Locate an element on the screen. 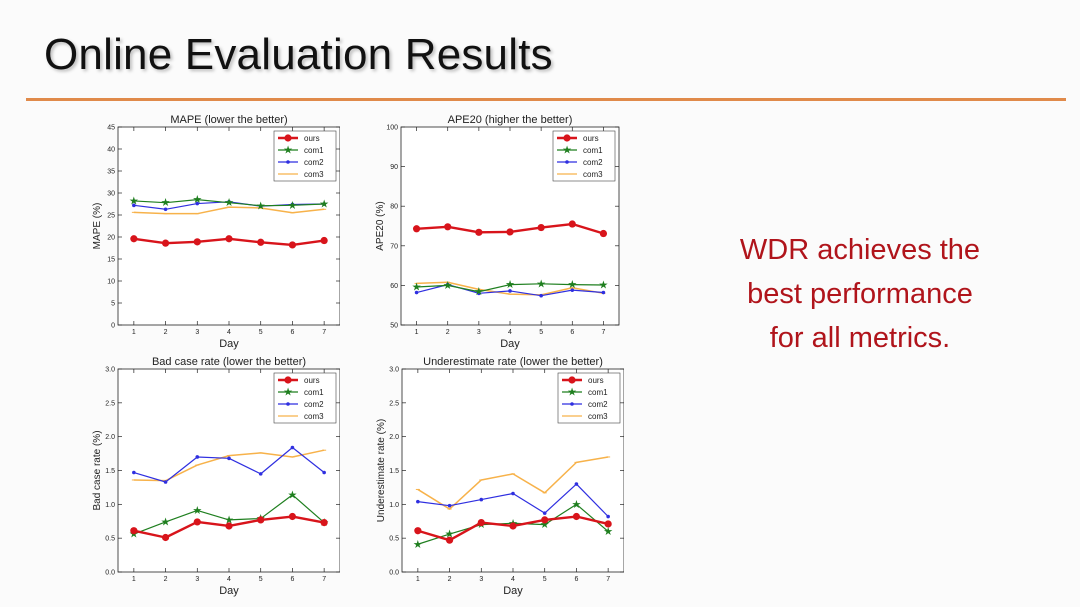 The image size is (1080, 607). y-tick-label: 50 is located at coordinates (394, 326).